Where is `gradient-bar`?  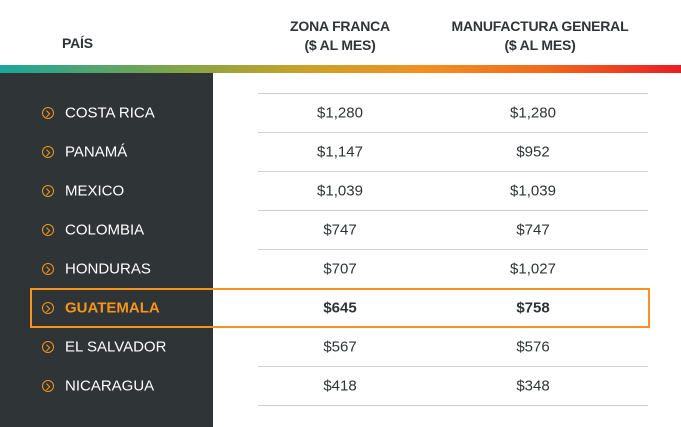 gradient-bar is located at coordinates (340, 69).